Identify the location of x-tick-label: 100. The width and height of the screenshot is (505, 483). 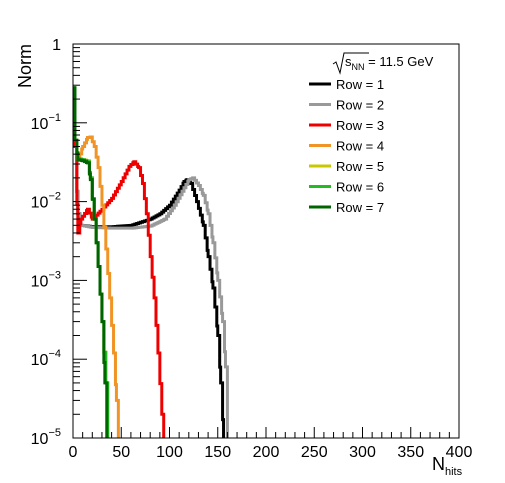
(169, 452).